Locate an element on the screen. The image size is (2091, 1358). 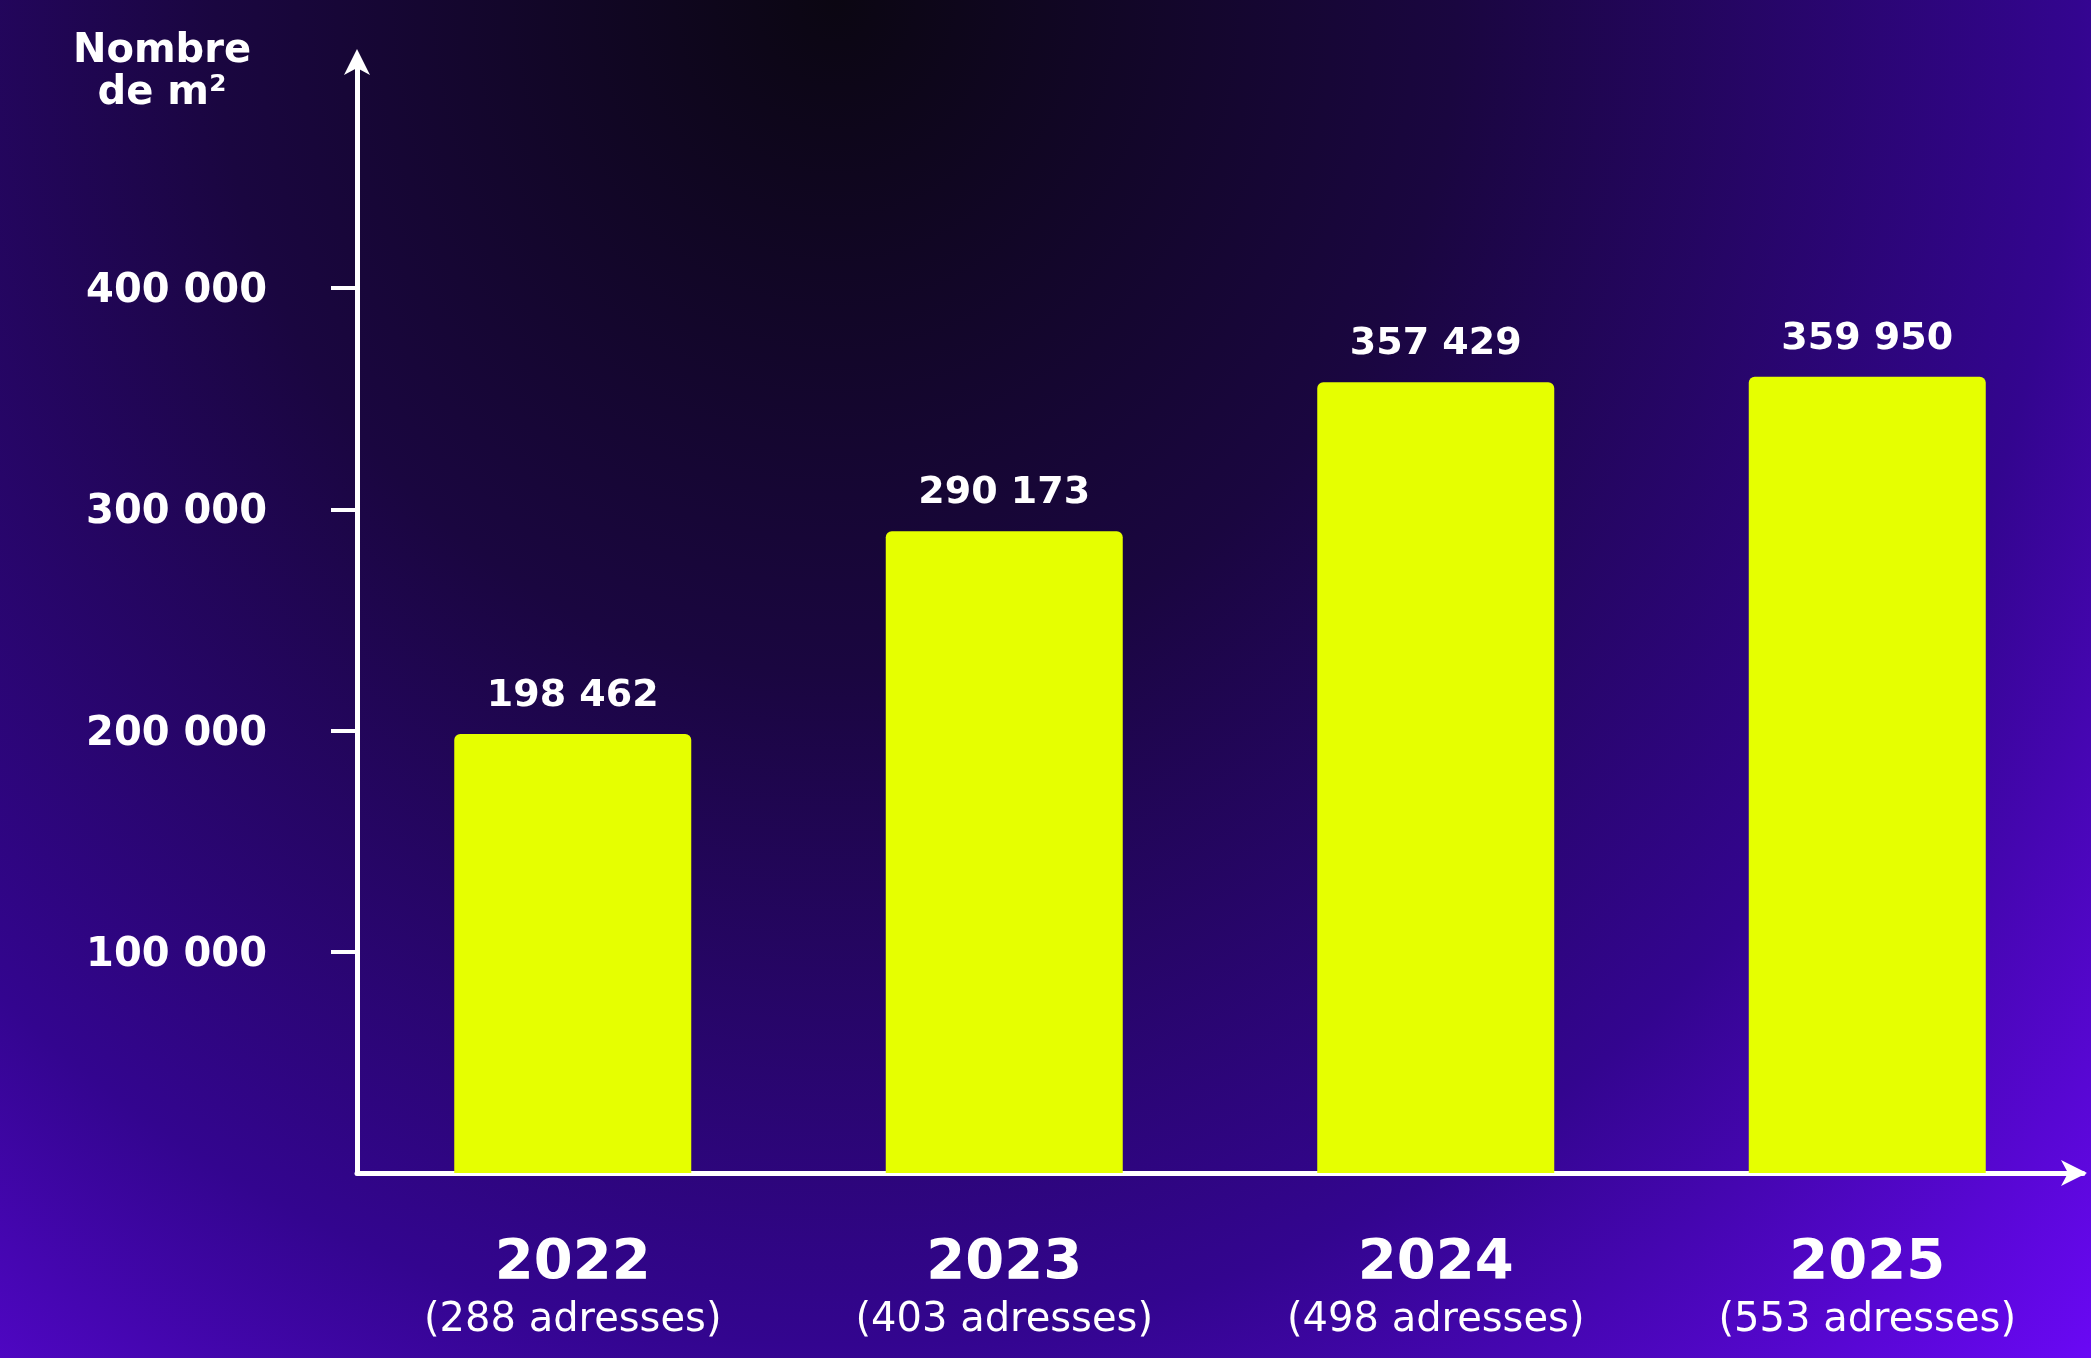
y-tick-label: 400 000 is located at coordinates (176, 288).